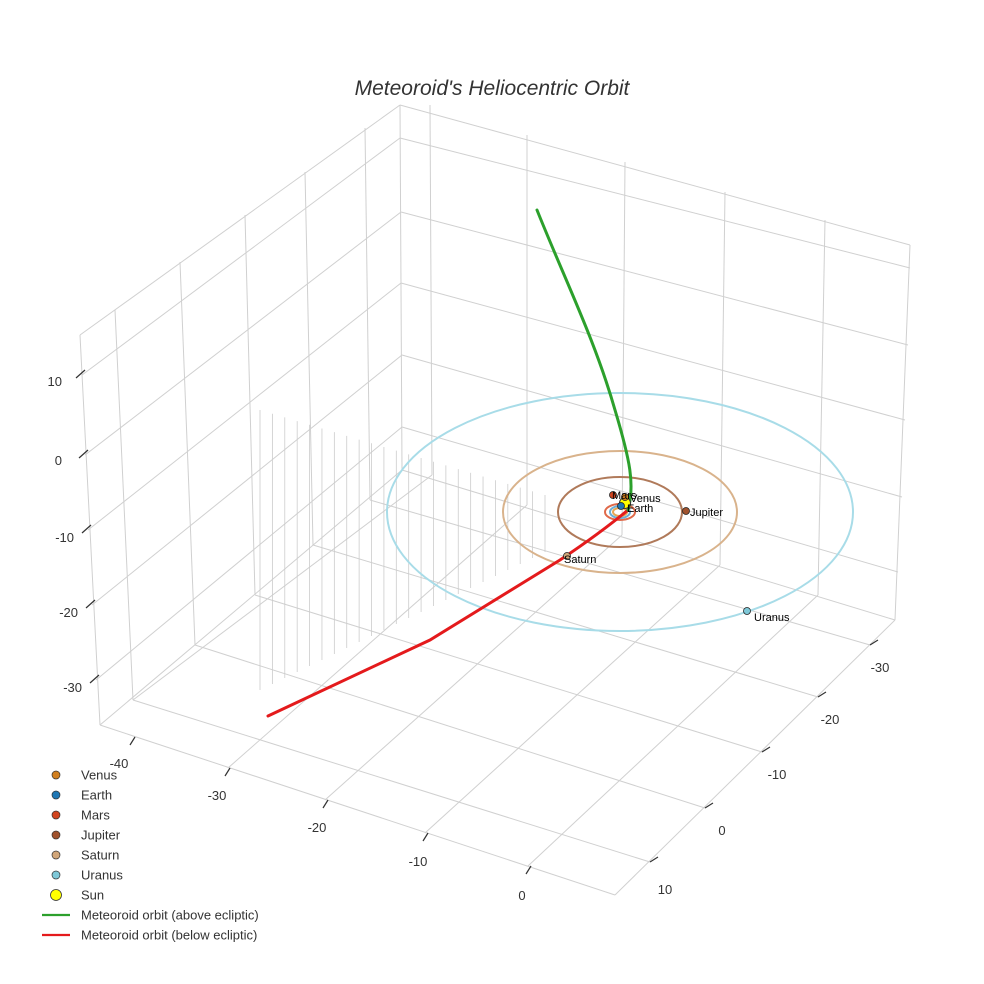 The image size is (984, 984). Describe the element at coordinates (217, 795) in the screenshot. I see `x-tick-label: -30` at that location.